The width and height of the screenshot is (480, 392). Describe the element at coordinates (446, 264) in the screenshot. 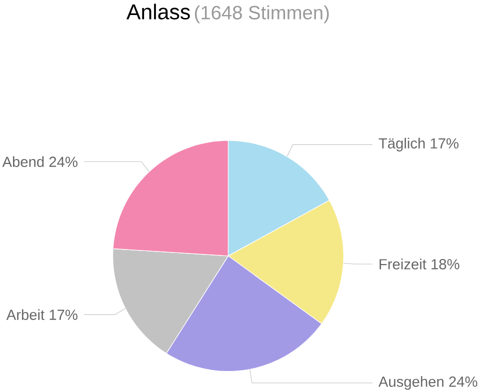

I see `data-label: 18%` at that location.